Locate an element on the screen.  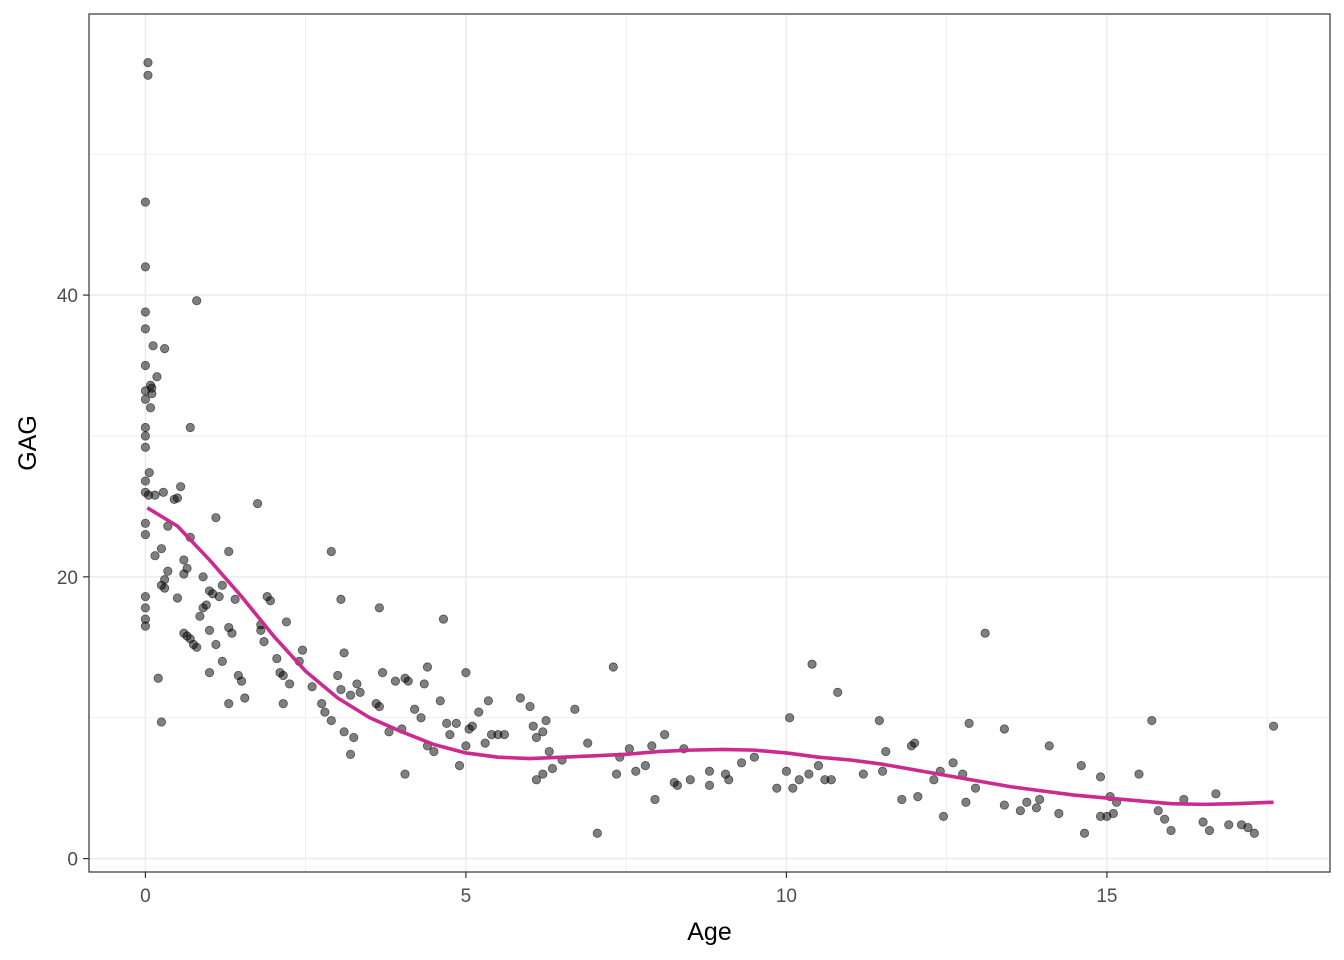
y-axis-title: GAG is located at coordinates (28, 443).